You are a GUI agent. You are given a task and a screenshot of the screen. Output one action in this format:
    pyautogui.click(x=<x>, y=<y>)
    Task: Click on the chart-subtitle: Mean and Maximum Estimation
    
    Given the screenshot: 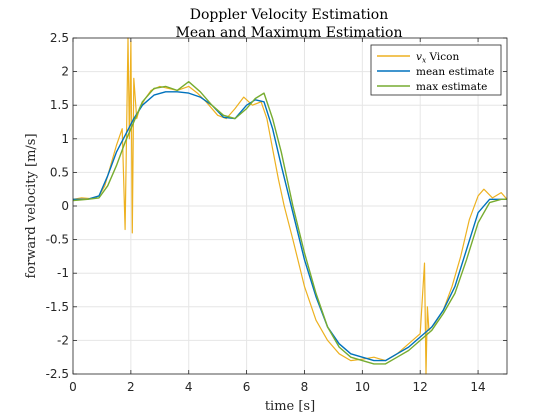 What is the action you would take?
    pyautogui.click(x=289, y=33)
    